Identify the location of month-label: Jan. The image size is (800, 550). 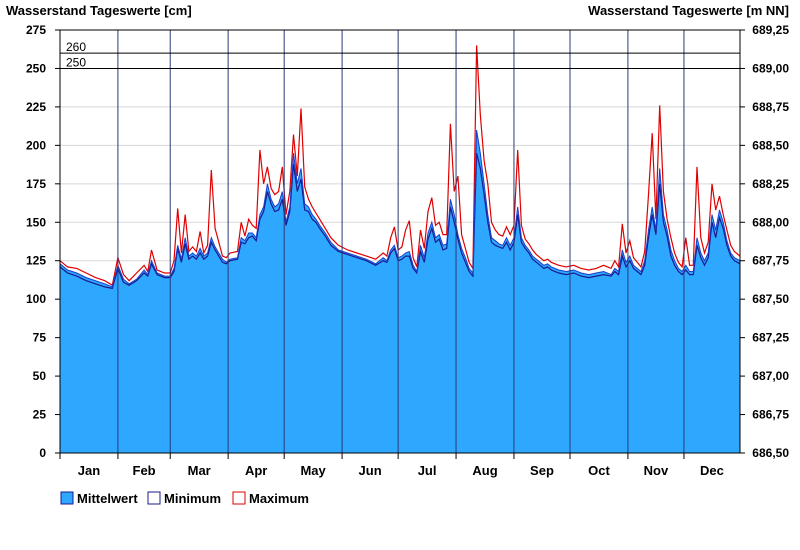
(89, 470).